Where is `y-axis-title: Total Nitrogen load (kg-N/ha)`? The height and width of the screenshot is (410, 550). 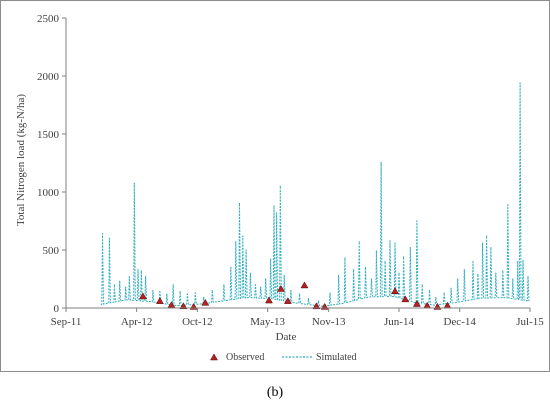
y-axis-title: Total Nitrogen load (kg-N/ha) is located at coordinates (21, 160).